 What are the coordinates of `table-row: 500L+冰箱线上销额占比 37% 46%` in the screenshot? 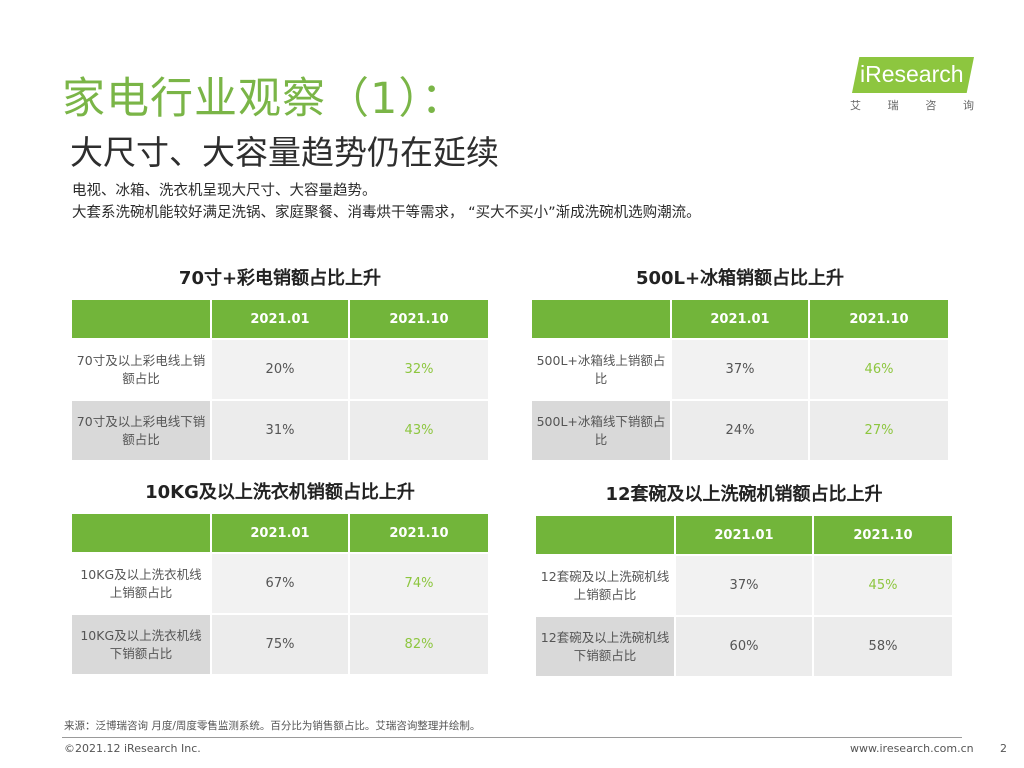 It's located at (740, 368).